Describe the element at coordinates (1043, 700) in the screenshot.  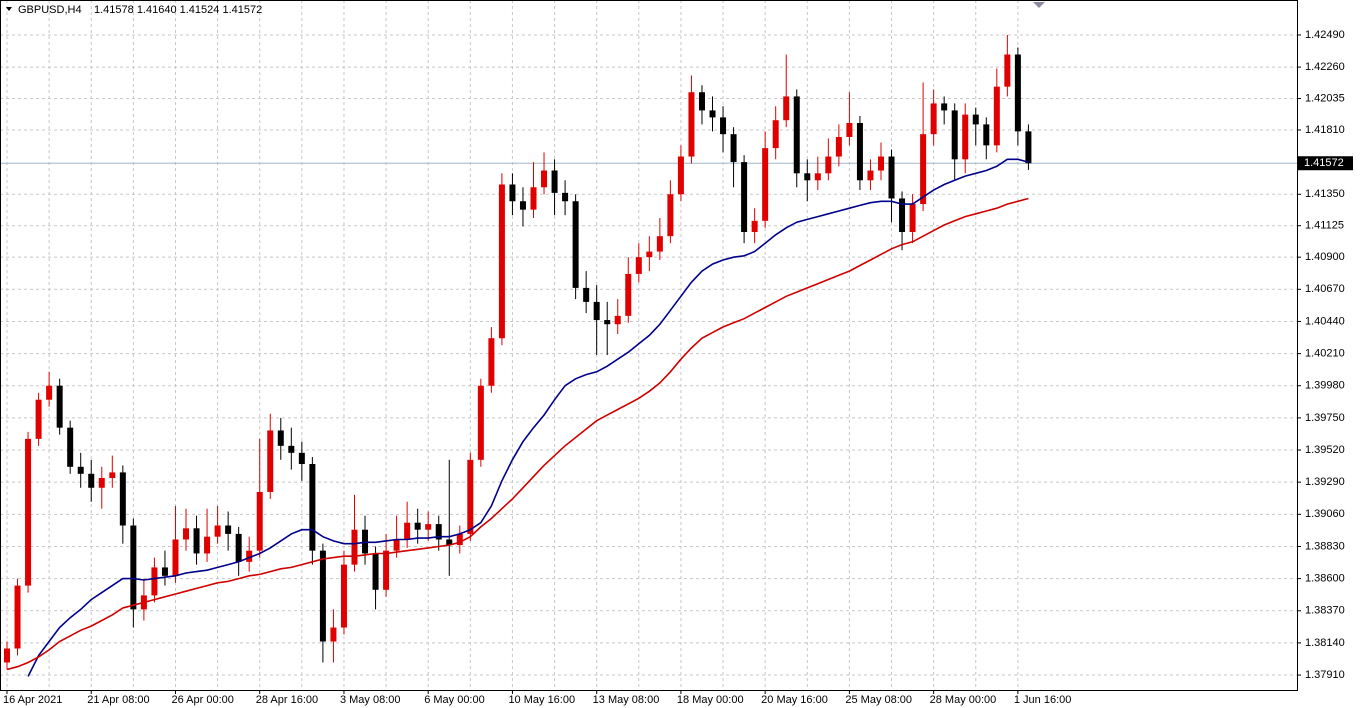
I see `x-tick-label: 1 Jun 16:00` at that location.